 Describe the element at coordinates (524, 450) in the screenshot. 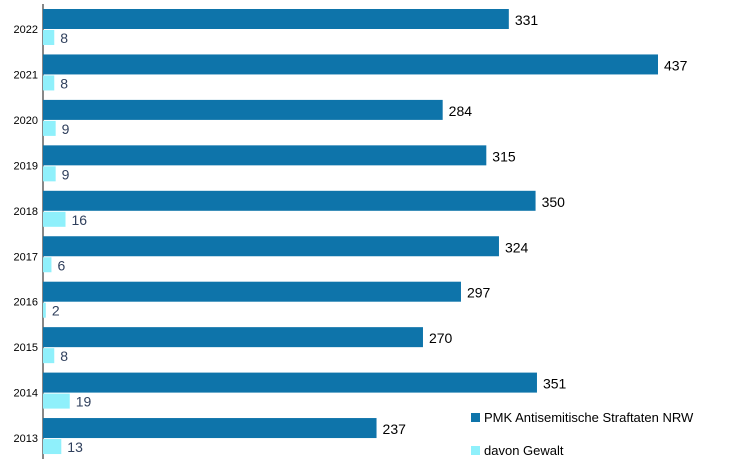

I see `legend-label: davon Gewalt` at that location.